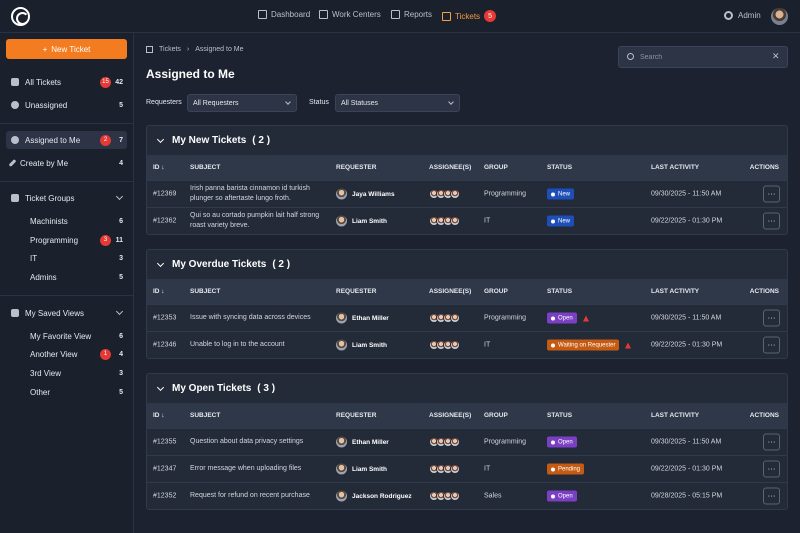  What do you see at coordinates (250, 317) in the screenshot?
I see `ticket-subject: Issue with syncing data across devices` at bounding box center [250, 317].